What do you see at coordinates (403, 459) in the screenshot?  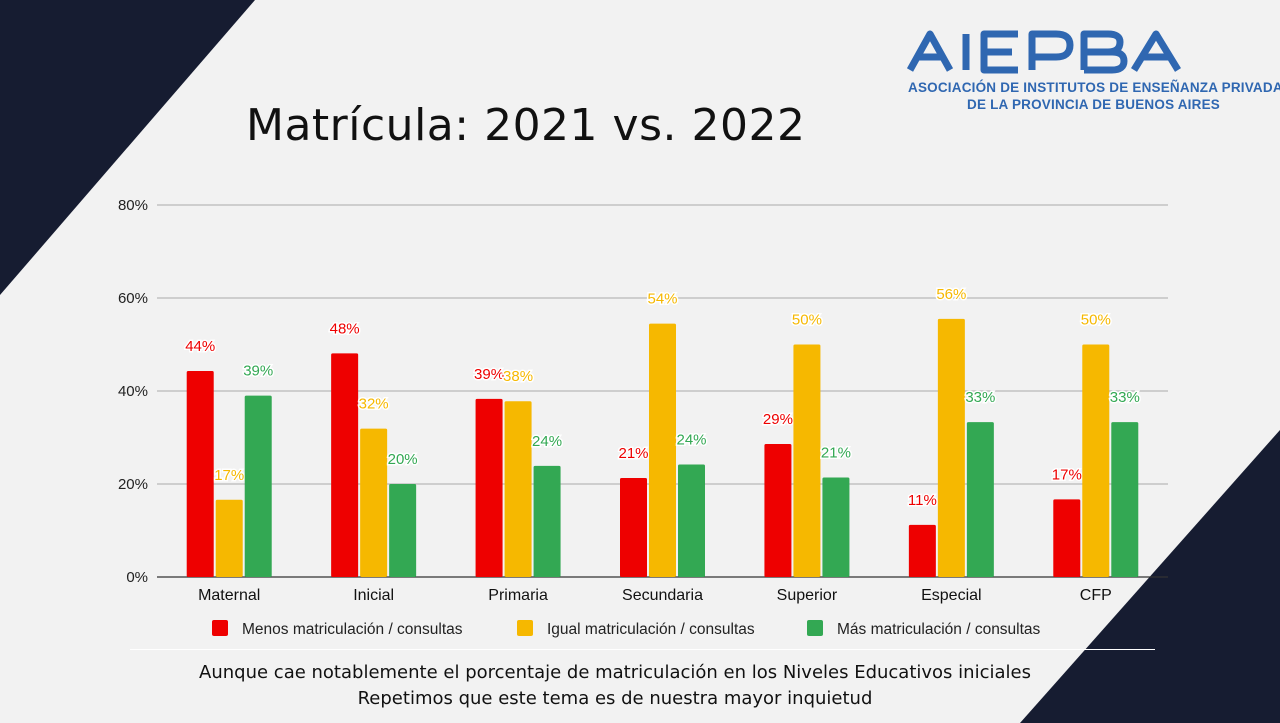 I see `data-label: 20%` at bounding box center [403, 459].